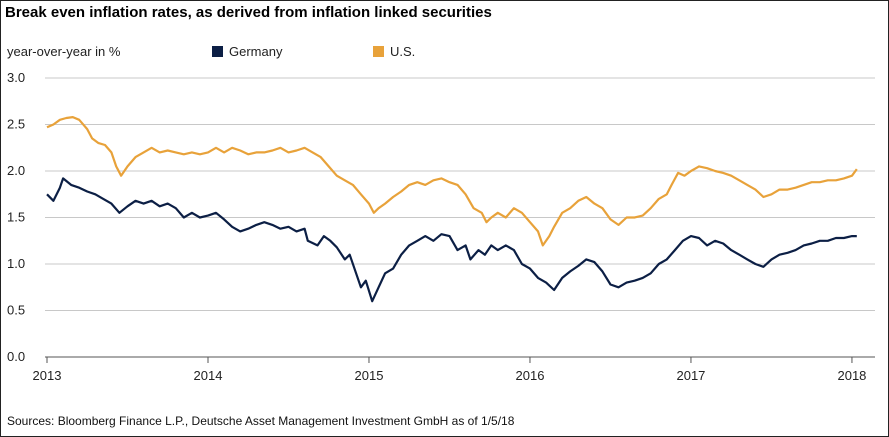 The height and width of the screenshot is (437, 889). I want to click on y-tick-label: 2.5, so click(16, 124).